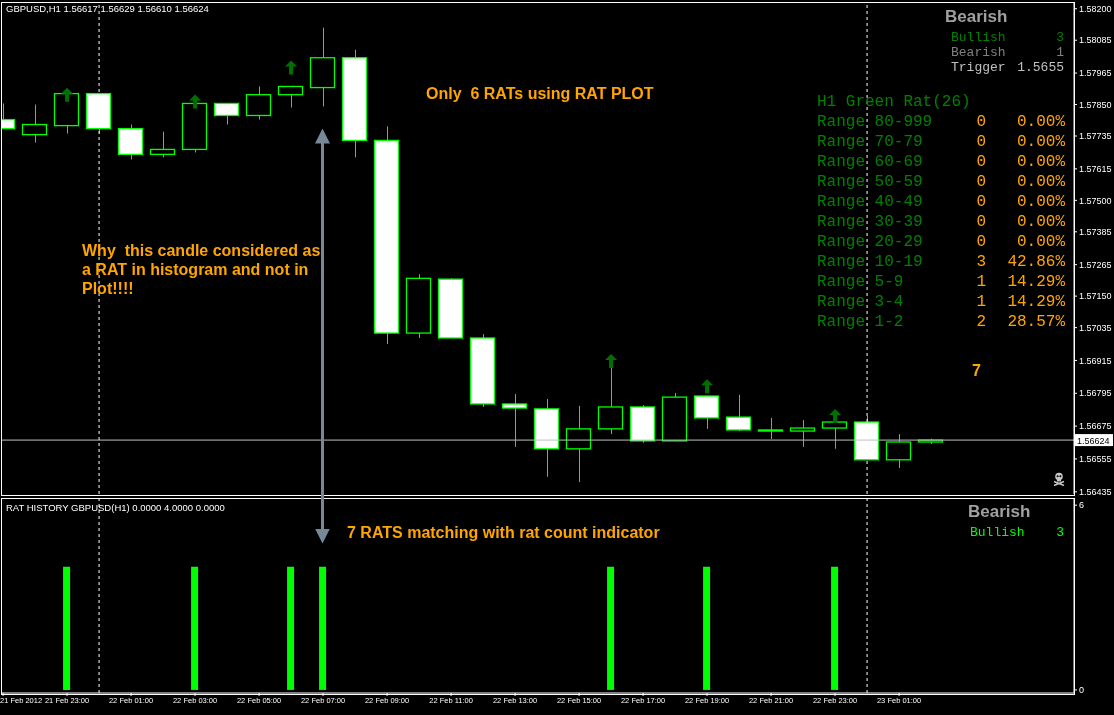 Image resolution: width=1114 pixels, height=715 pixels. I want to click on y-tick-label: 1.56675, so click(1095, 426).